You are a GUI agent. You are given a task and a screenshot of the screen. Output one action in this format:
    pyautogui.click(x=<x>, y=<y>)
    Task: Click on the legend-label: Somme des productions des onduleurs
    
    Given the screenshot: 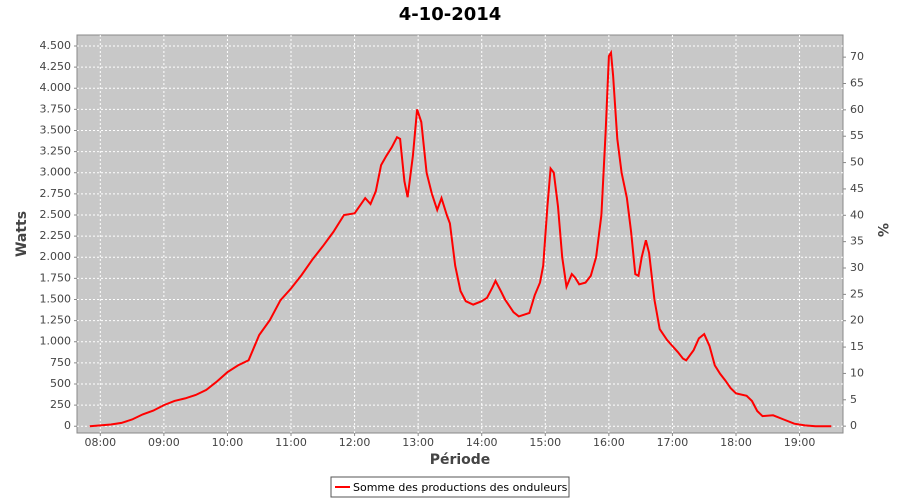 What is the action you would take?
    pyautogui.click(x=460, y=487)
    